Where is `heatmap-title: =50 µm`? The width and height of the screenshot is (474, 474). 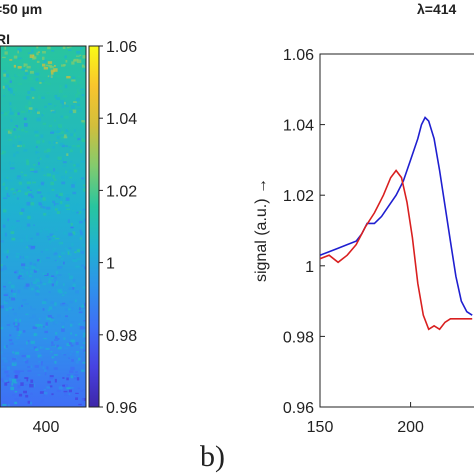 heatmap-title: =50 µm is located at coordinates (21, 9).